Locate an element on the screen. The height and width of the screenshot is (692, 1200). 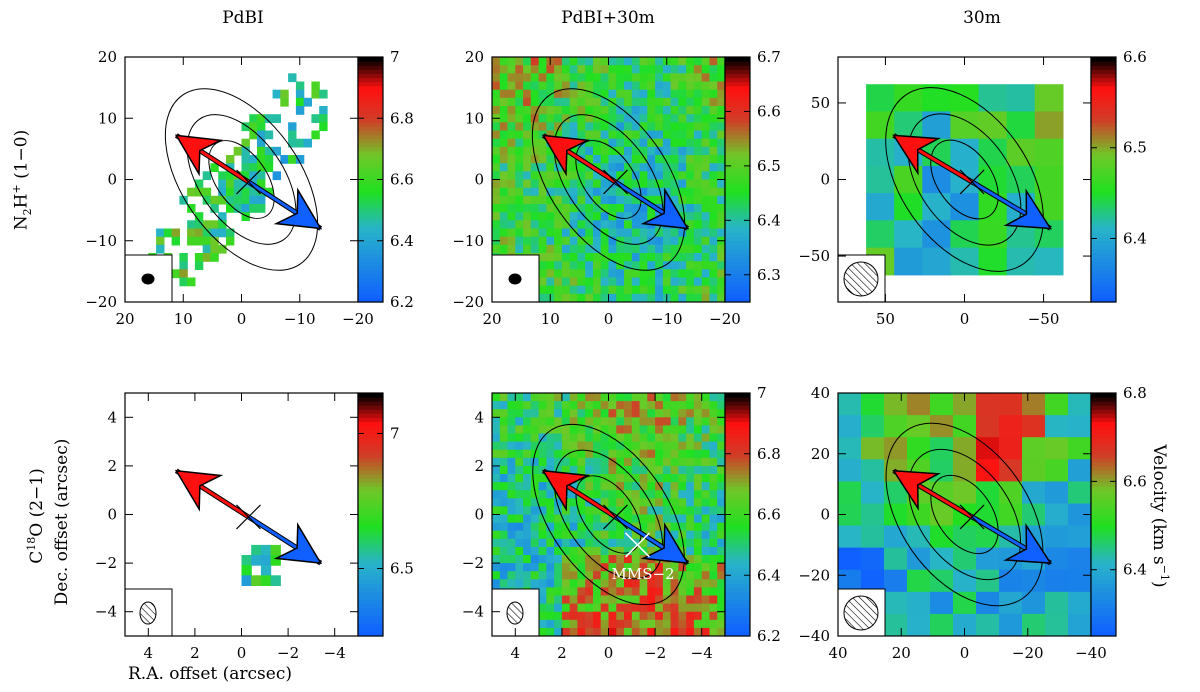
panel-0-2: 50 0 −50 −50 0 50 6.4 6.5 6.6 is located at coordinates (972, 188).